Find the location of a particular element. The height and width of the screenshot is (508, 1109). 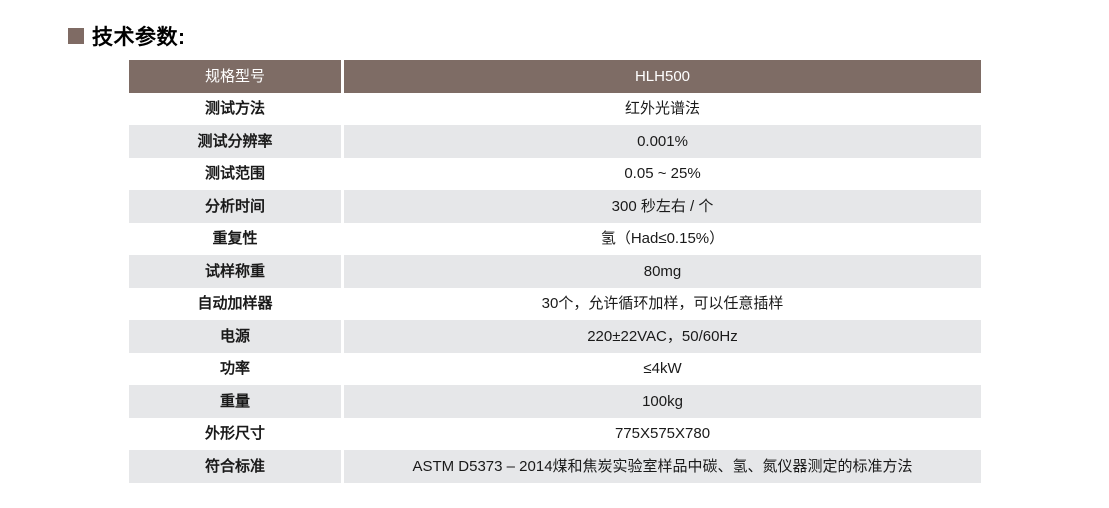

spec-label-cell: 测试范围 is located at coordinates (235, 173).